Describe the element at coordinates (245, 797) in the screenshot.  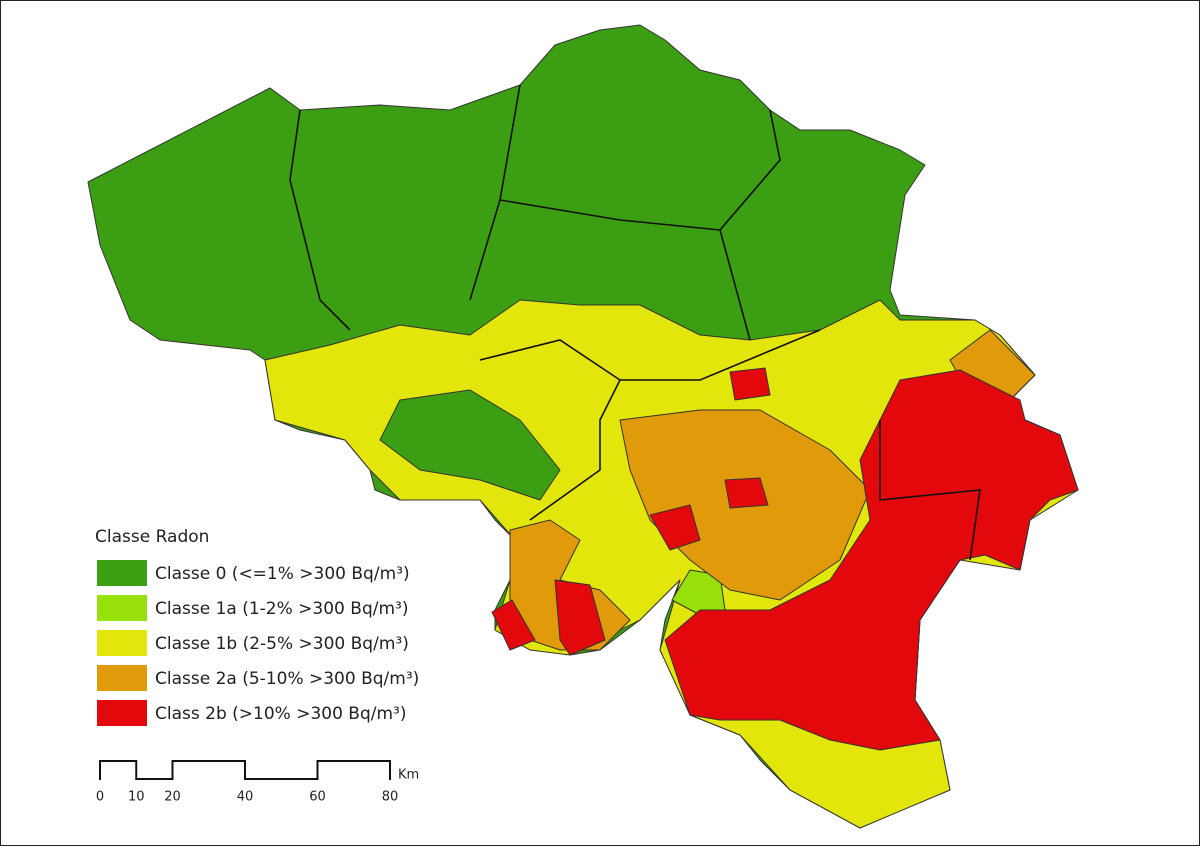
I see `scale-label: 40` at that location.